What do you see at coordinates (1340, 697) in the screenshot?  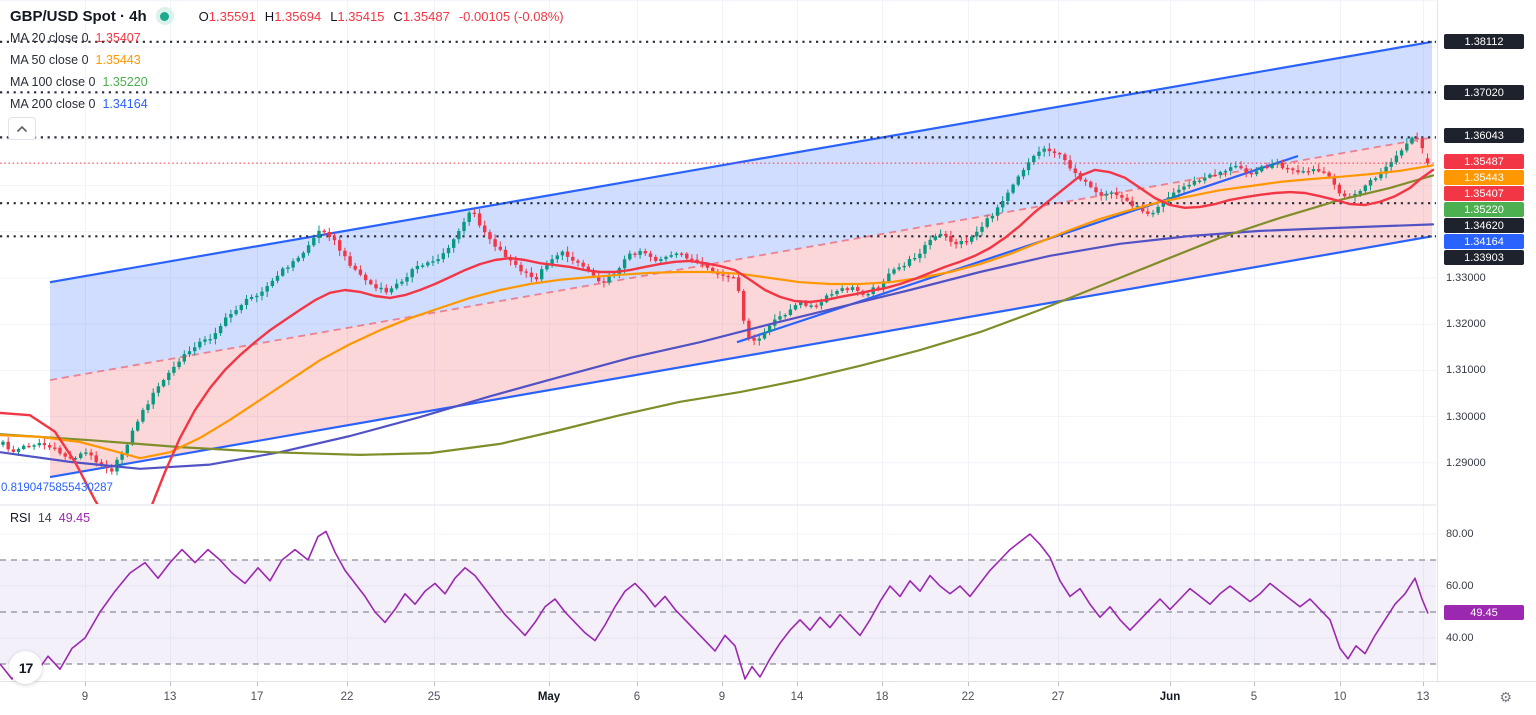 I see `time-tick-label: 10` at bounding box center [1340, 697].